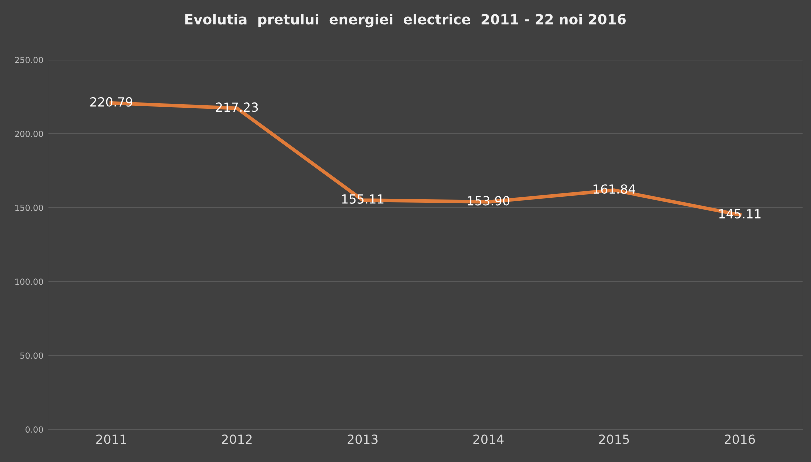 This screenshot has height=462, width=811. I want to click on x-tick-label: 2016, so click(740, 439).